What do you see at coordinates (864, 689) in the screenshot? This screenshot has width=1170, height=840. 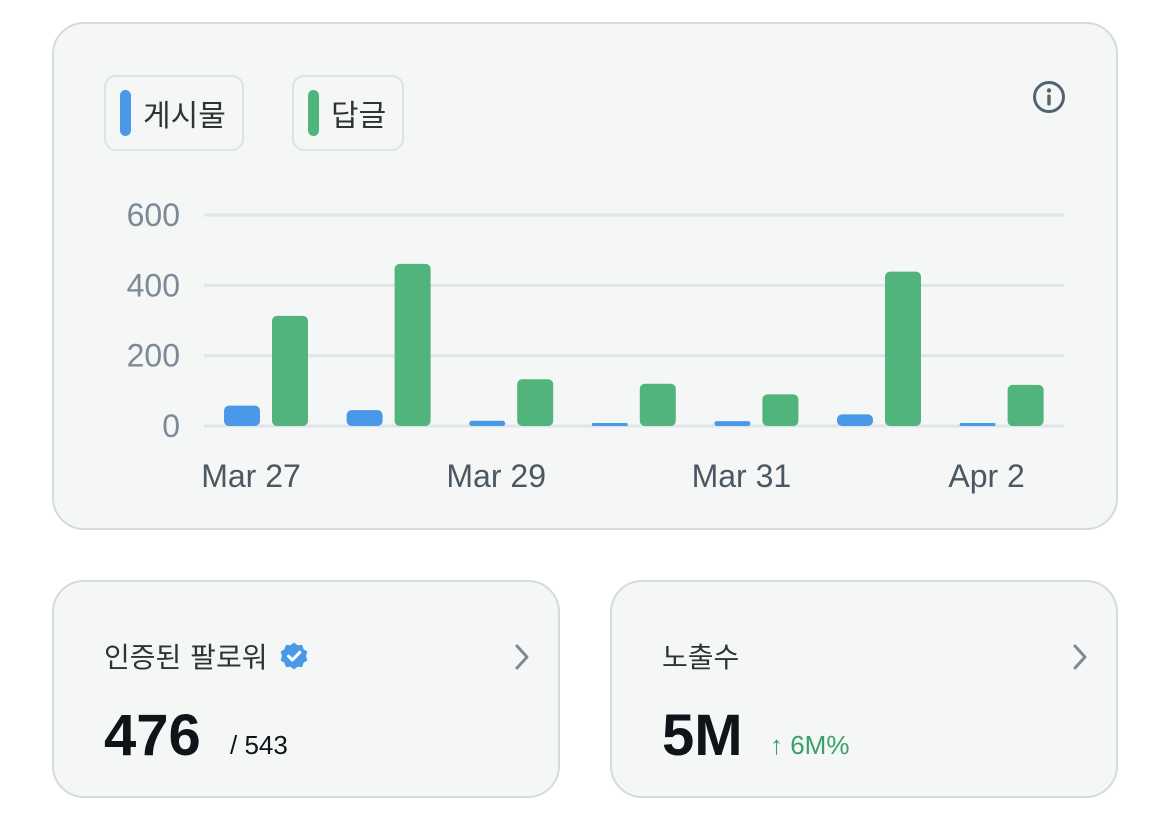 I see `impressions-card: 노출수 5M ↑ 6M%` at bounding box center [864, 689].